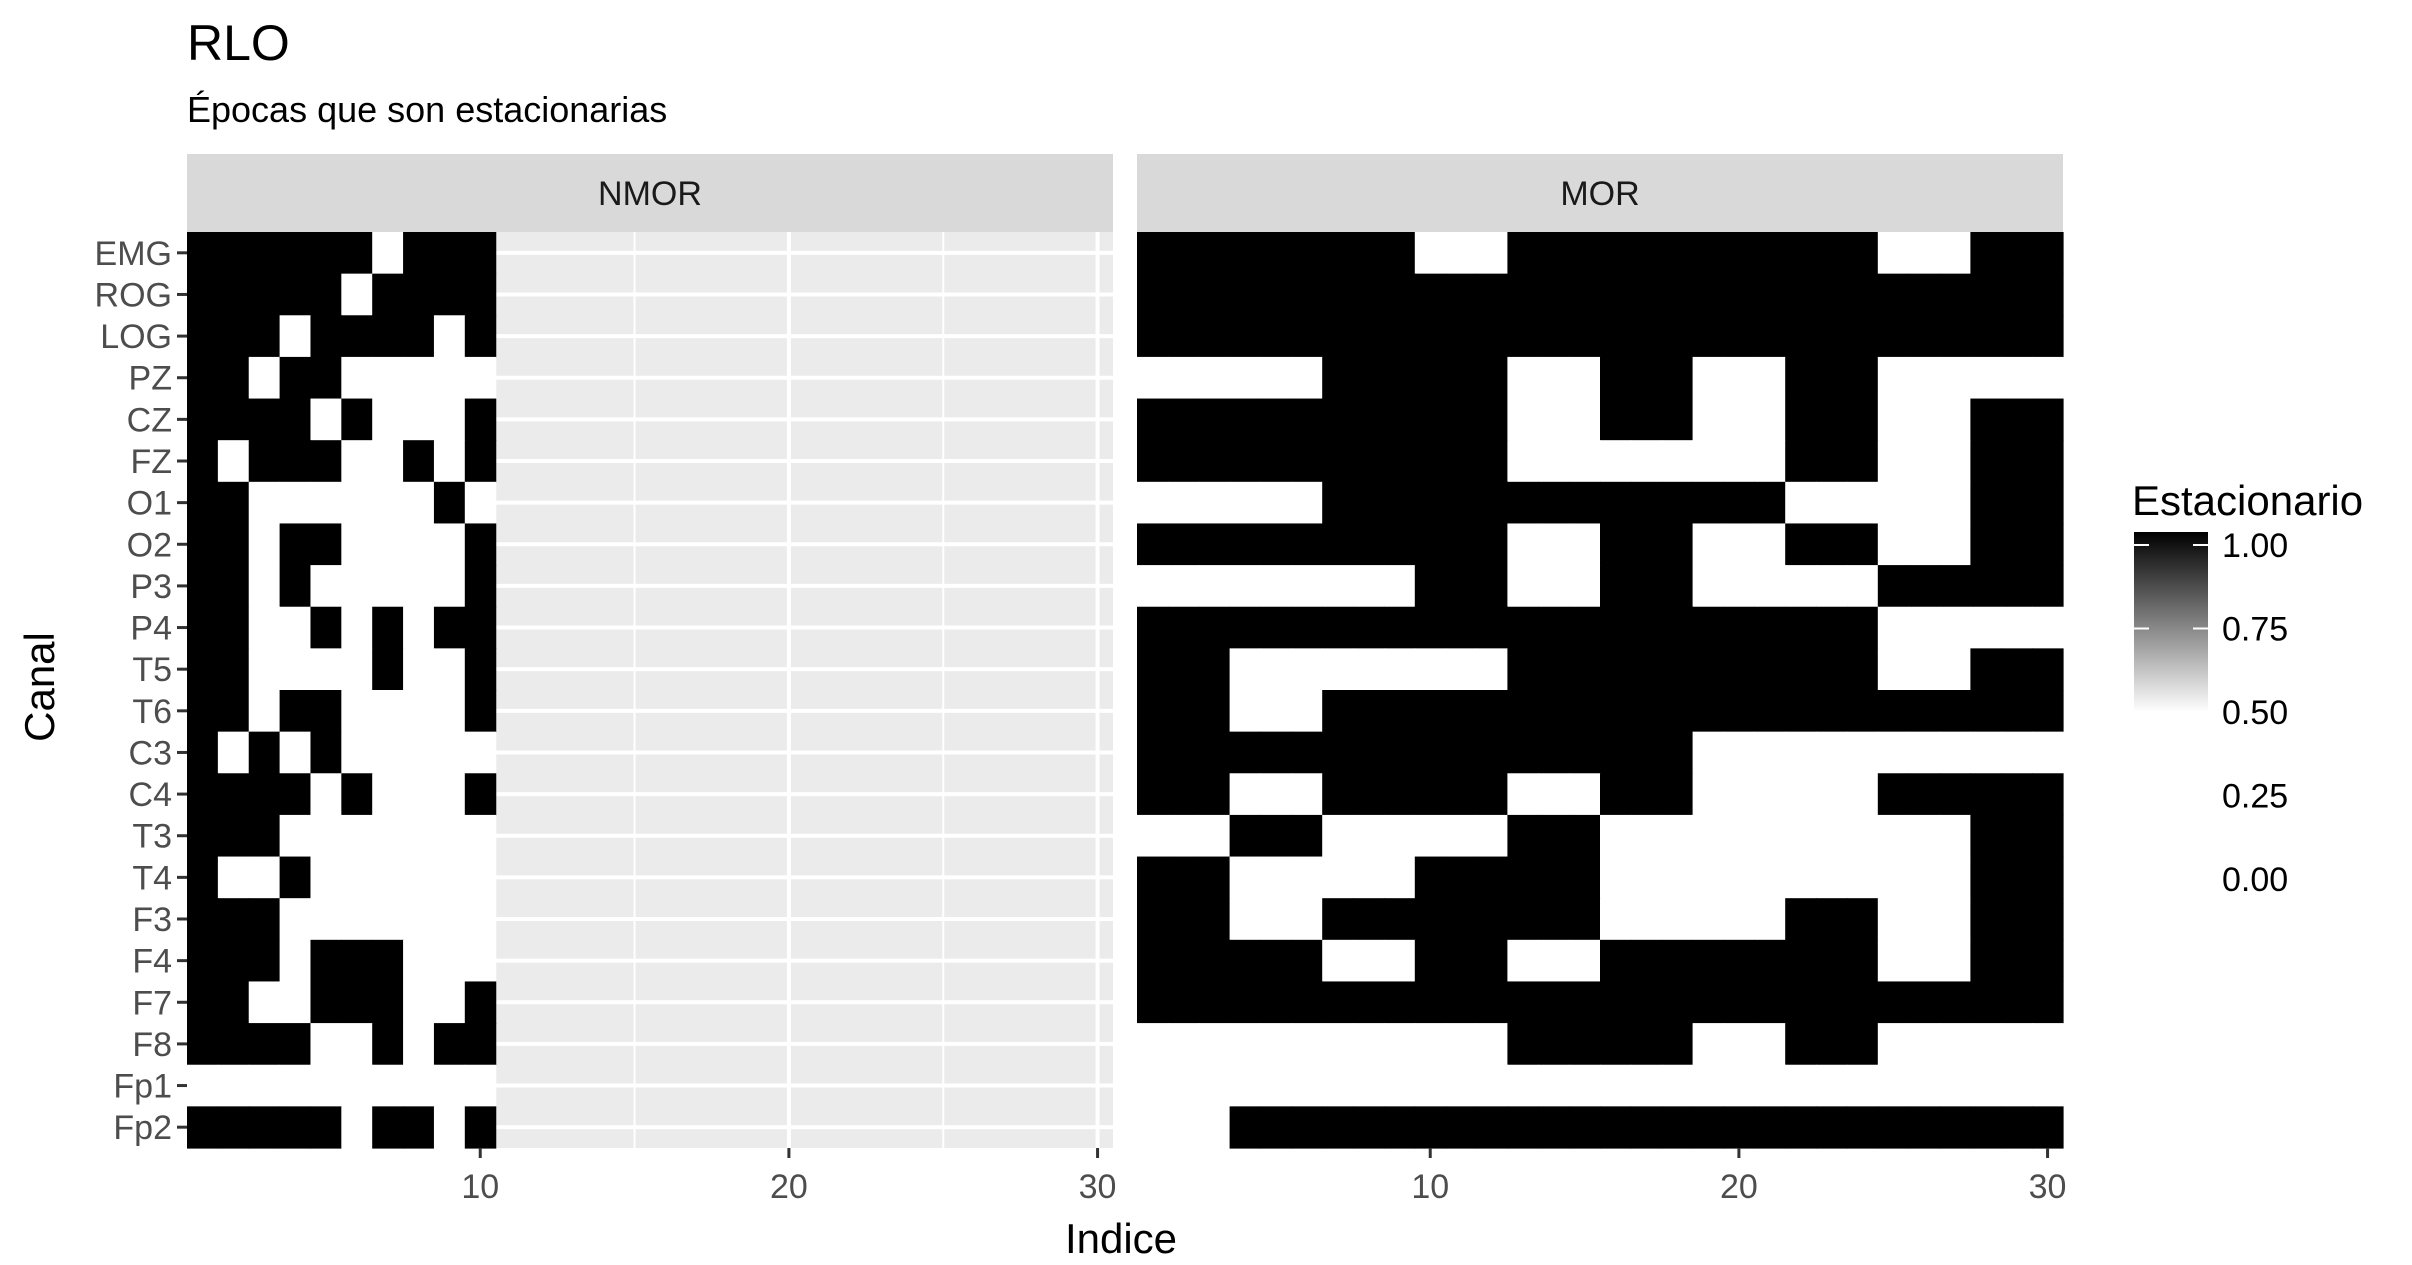  I want to click on x-tick-label: 20, so click(1739, 1187).